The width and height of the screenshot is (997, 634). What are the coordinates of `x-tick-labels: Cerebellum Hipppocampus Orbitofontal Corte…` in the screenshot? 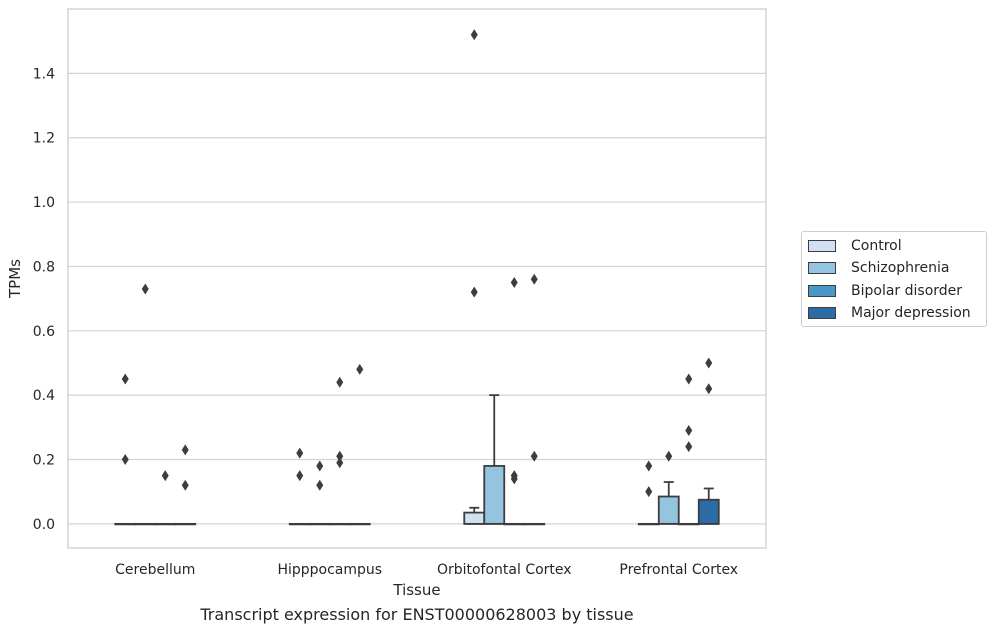 It's located at (426, 570).